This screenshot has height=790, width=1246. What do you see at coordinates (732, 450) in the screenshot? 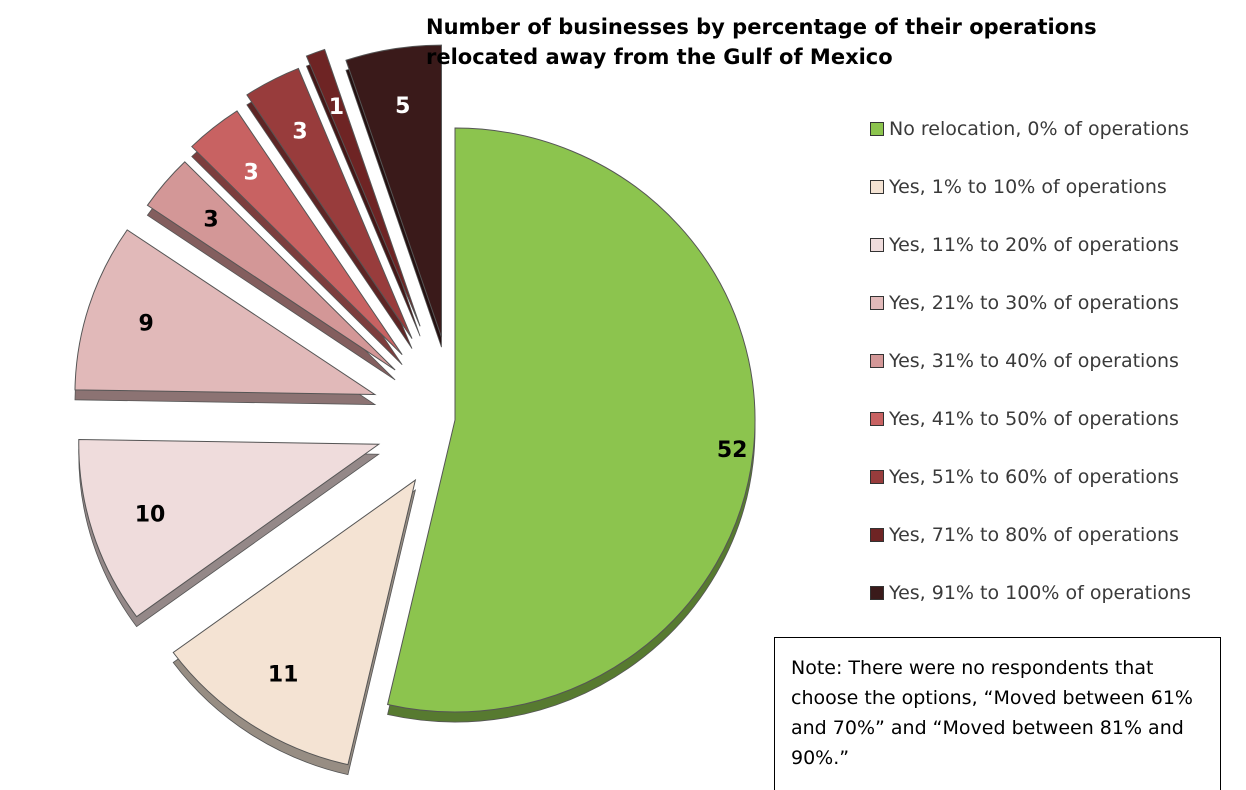
I see `slice-label-1: 52` at bounding box center [732, 450].